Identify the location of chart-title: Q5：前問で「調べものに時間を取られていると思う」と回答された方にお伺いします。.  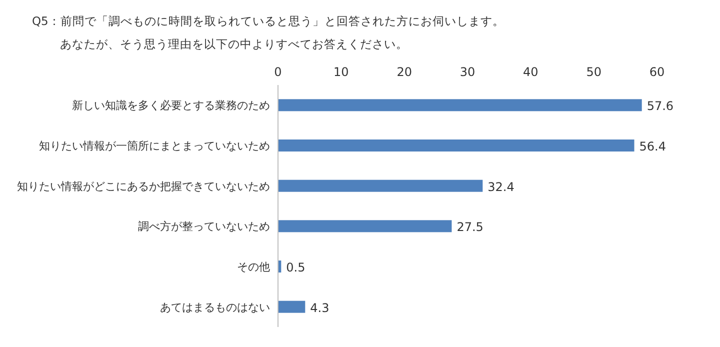
(268, 21).